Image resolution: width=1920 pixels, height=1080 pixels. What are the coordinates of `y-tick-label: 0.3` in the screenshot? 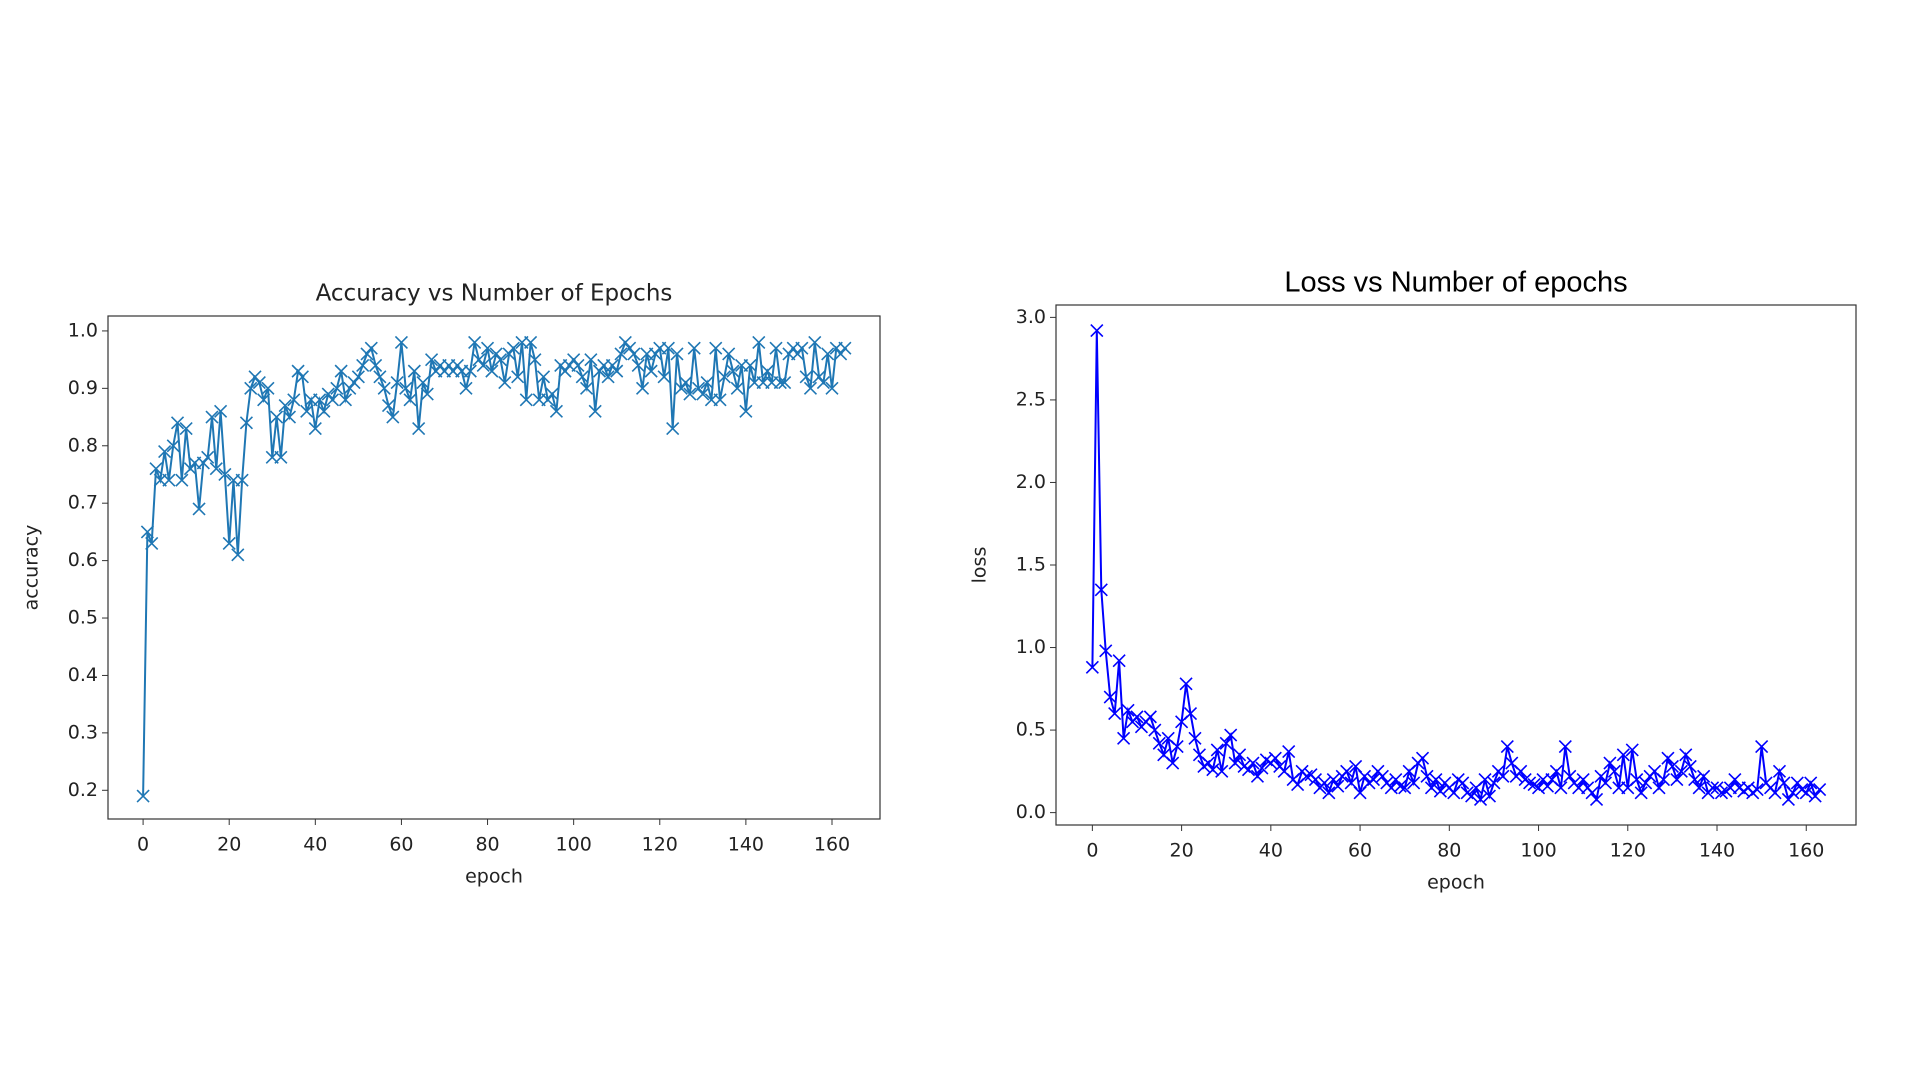 It's located at (83, 732).